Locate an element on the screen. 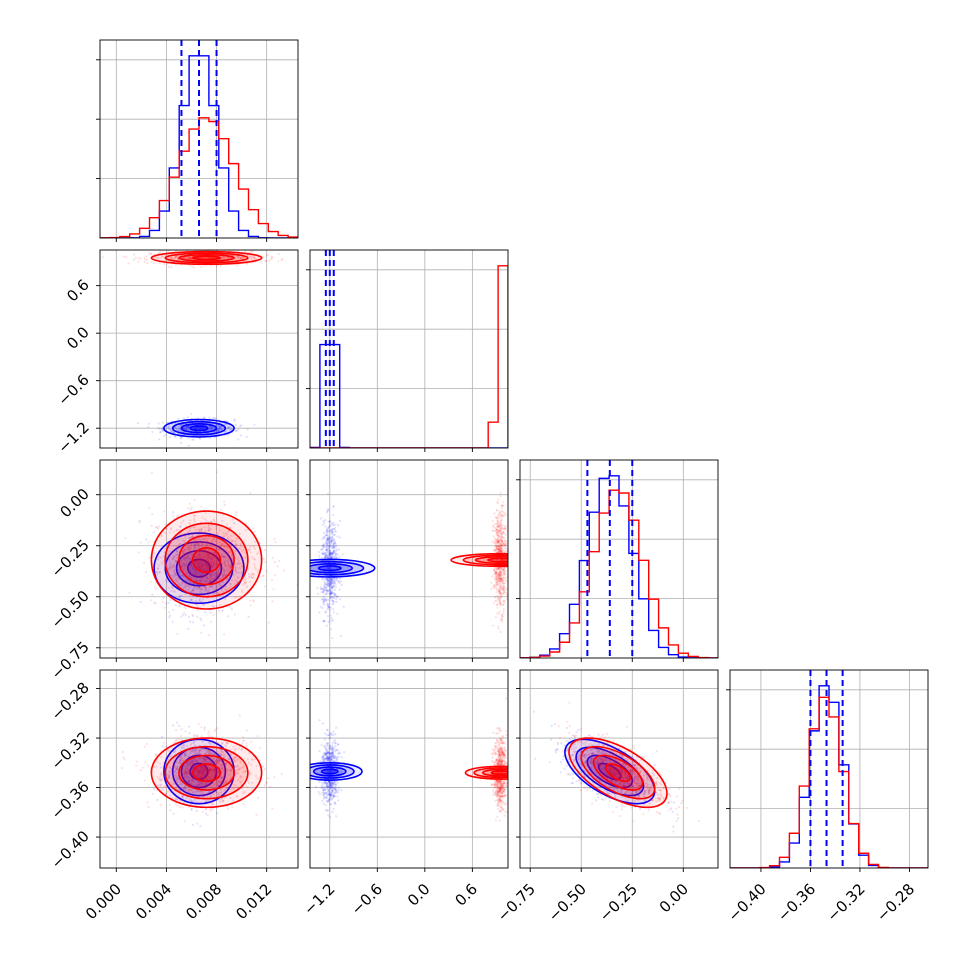 The image size is (970, 970). panel-frame is located at coordinates (409, 349).